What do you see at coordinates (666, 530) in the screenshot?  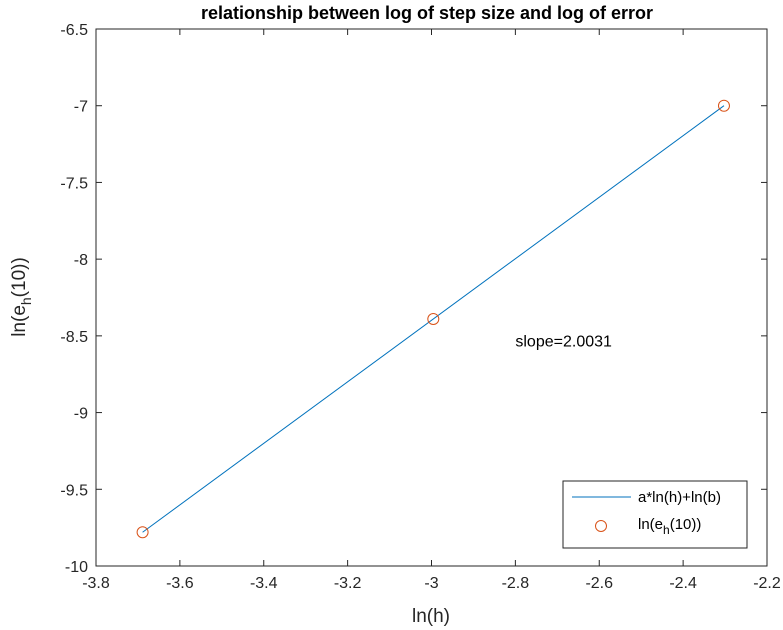 I see `legend-marker-label-subscript: h` at bounding box center [666, 530].